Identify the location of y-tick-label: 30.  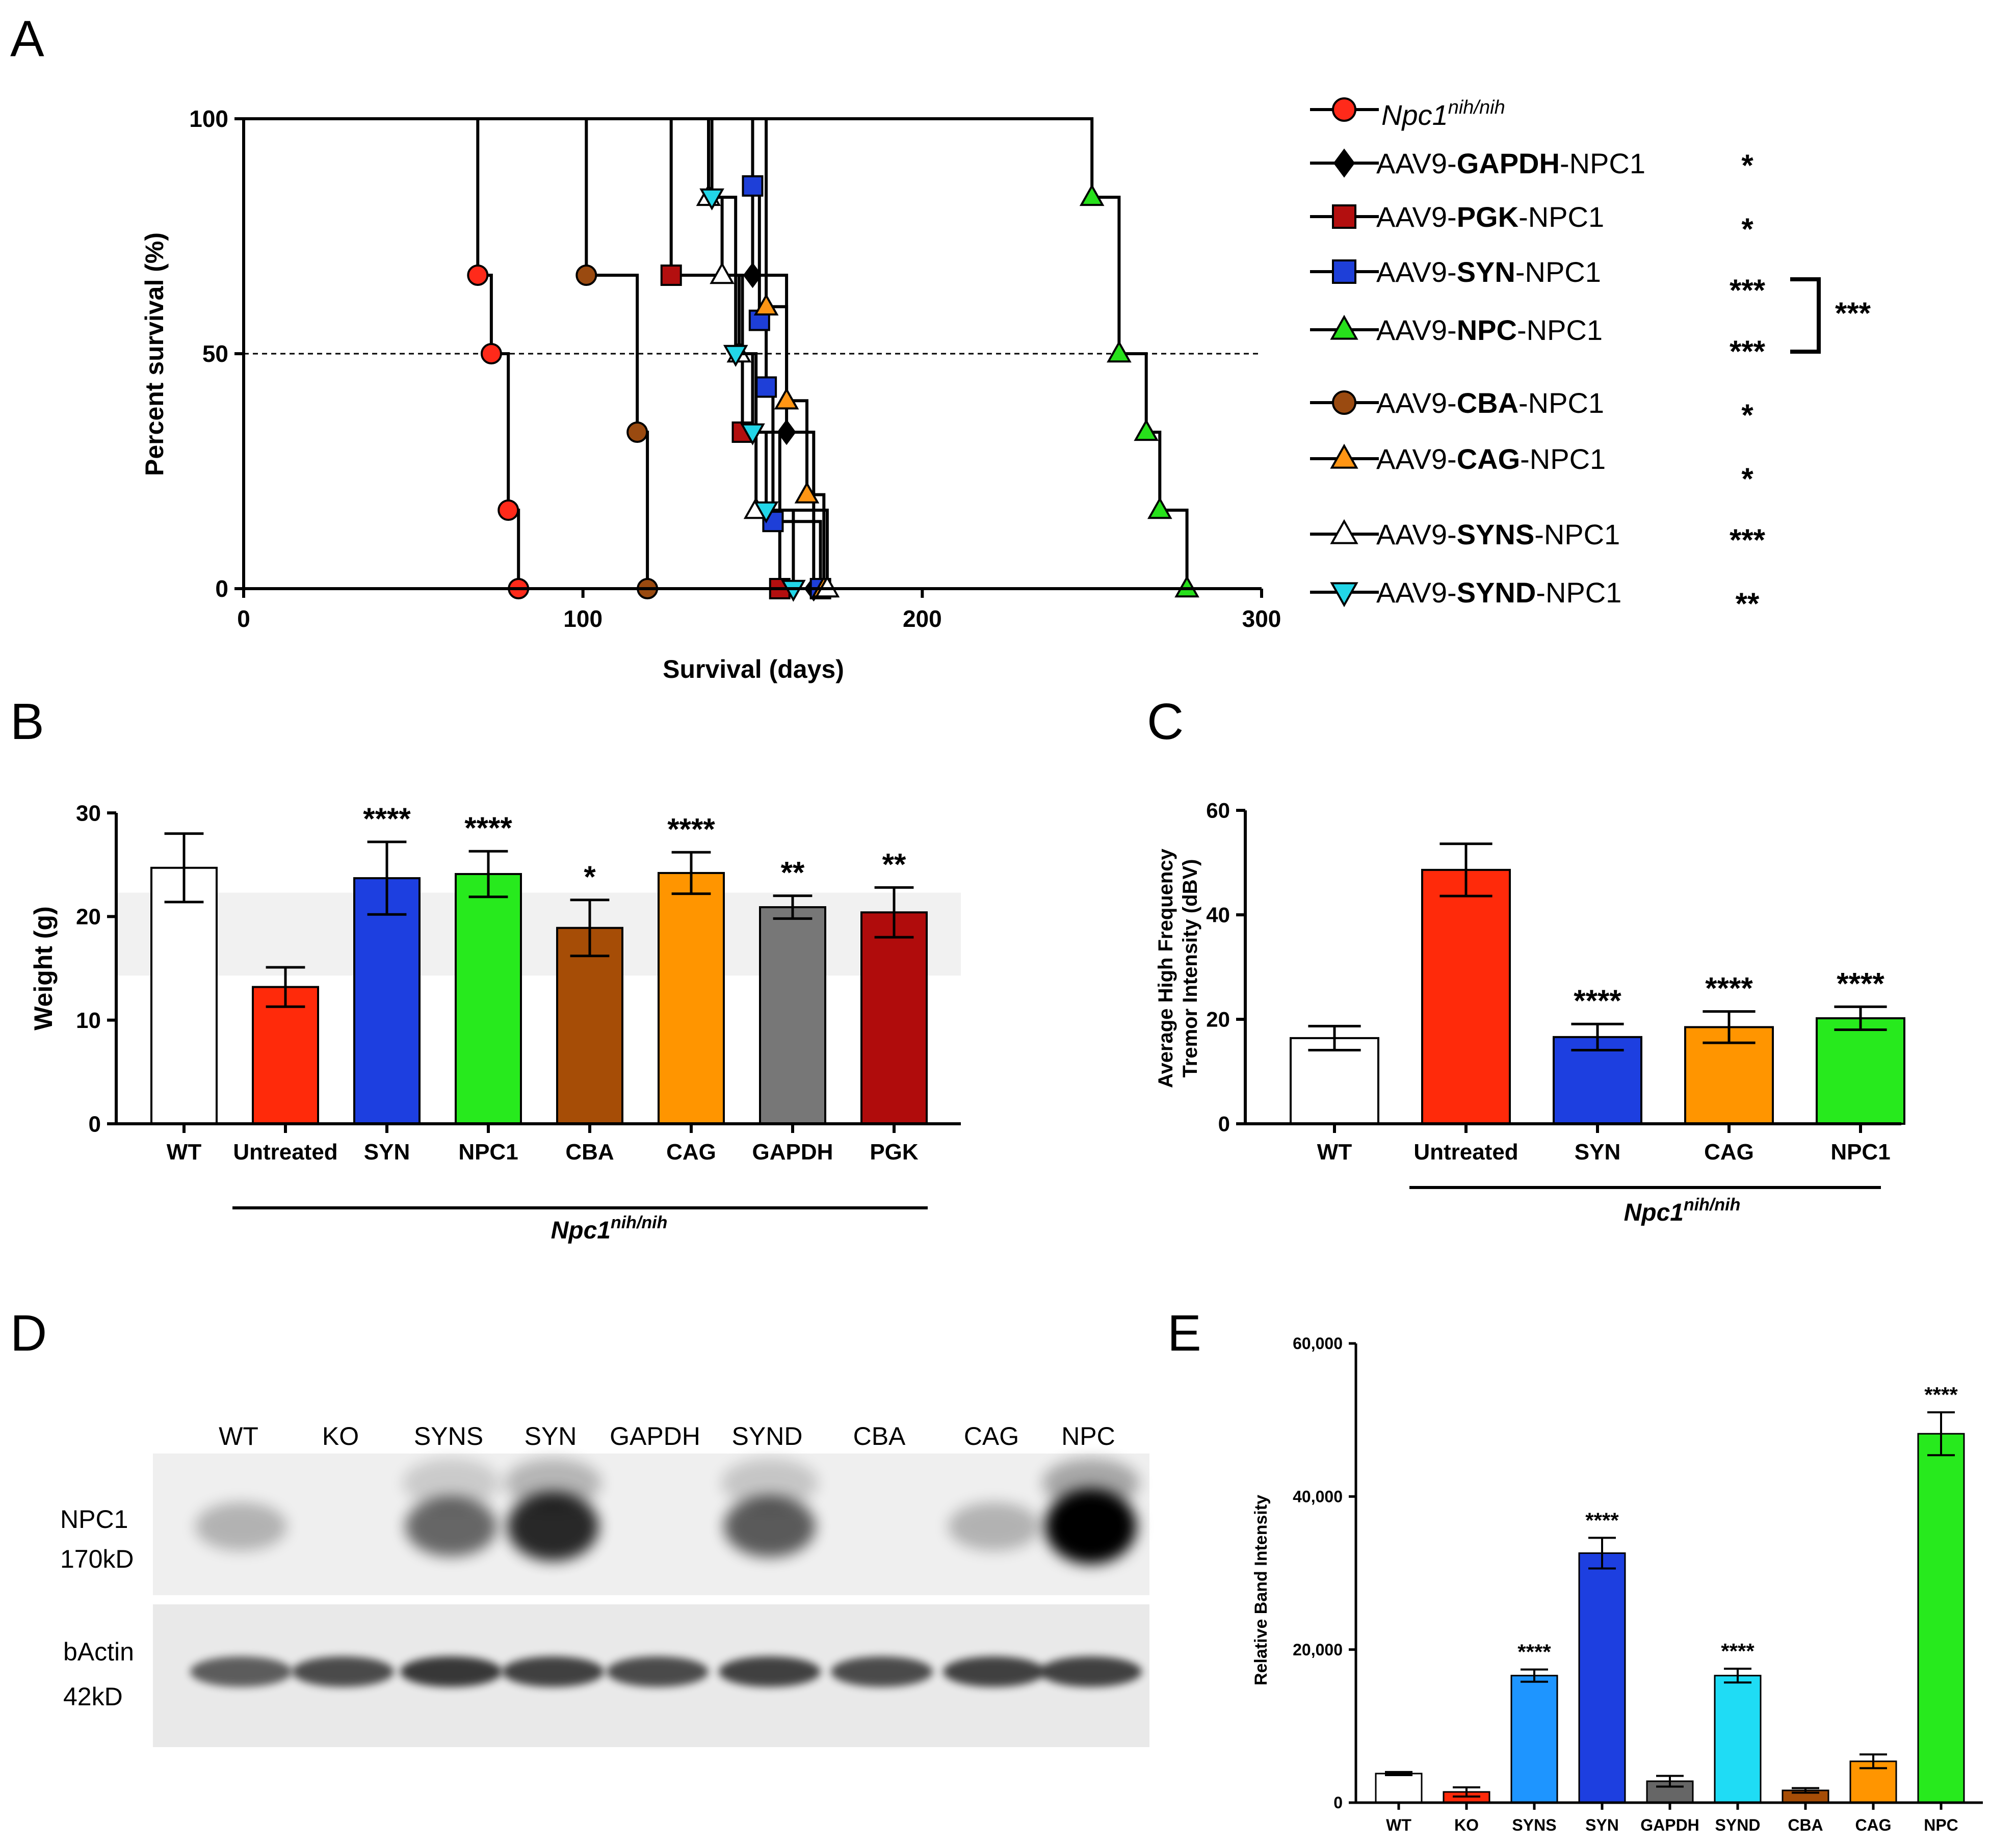
(89, 813).